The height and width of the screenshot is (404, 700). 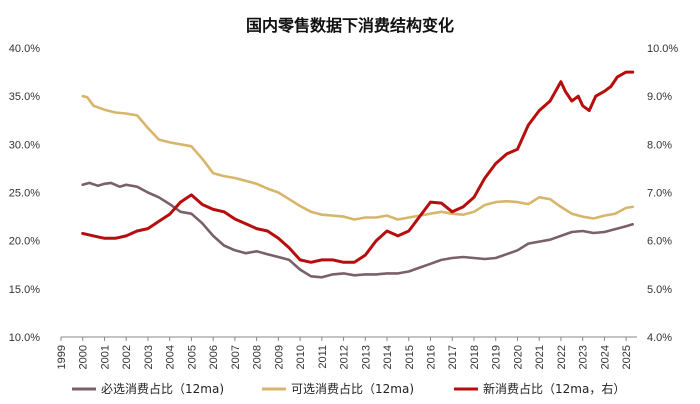 What do you see at coordinates (24, 290) in the screenshot?
I see `y-left-tick-label: 15.0%` at bounding box center [24, 290].